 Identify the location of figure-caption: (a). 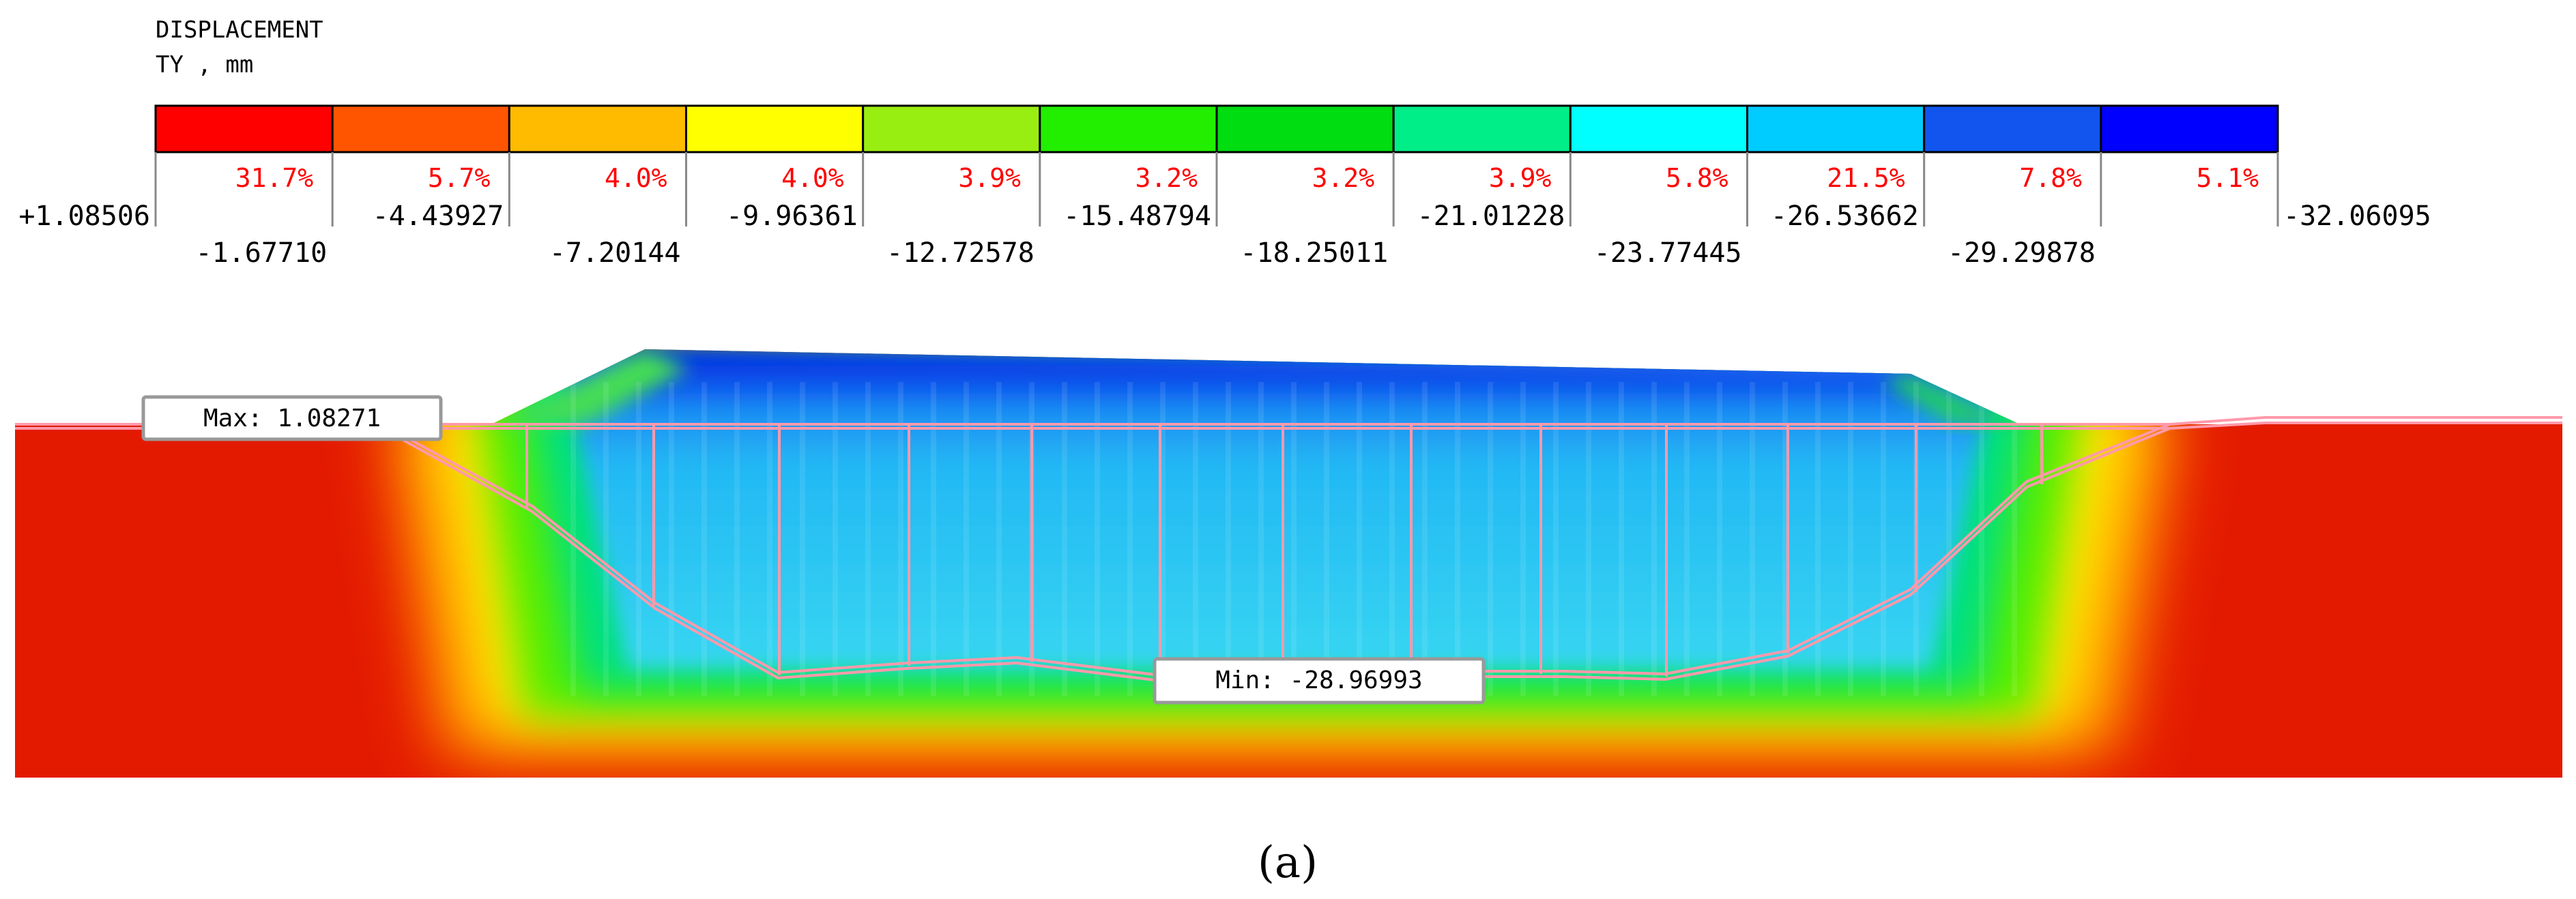
(1288, 863).